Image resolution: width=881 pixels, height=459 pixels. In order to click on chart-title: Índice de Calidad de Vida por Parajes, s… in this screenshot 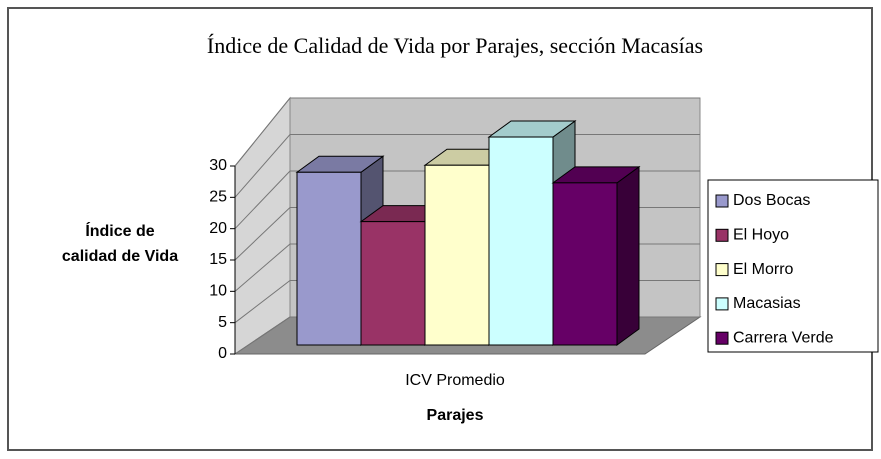, I will do `click(455, 45)`.